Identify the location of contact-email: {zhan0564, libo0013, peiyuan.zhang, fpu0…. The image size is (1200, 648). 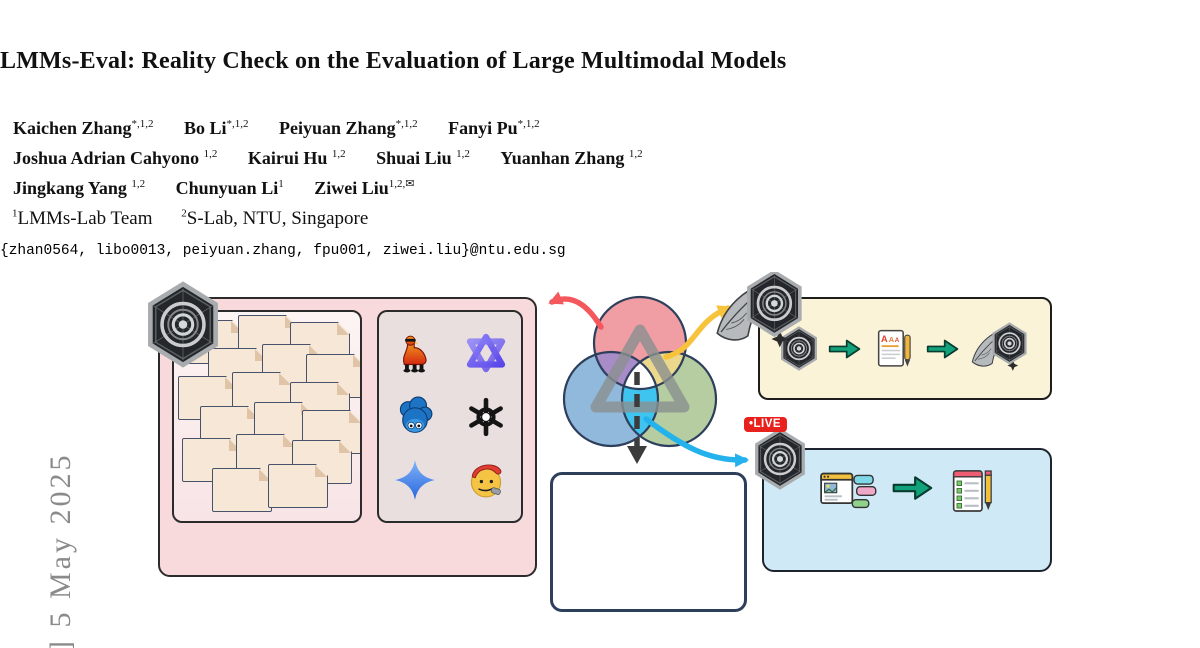
(283, 251).